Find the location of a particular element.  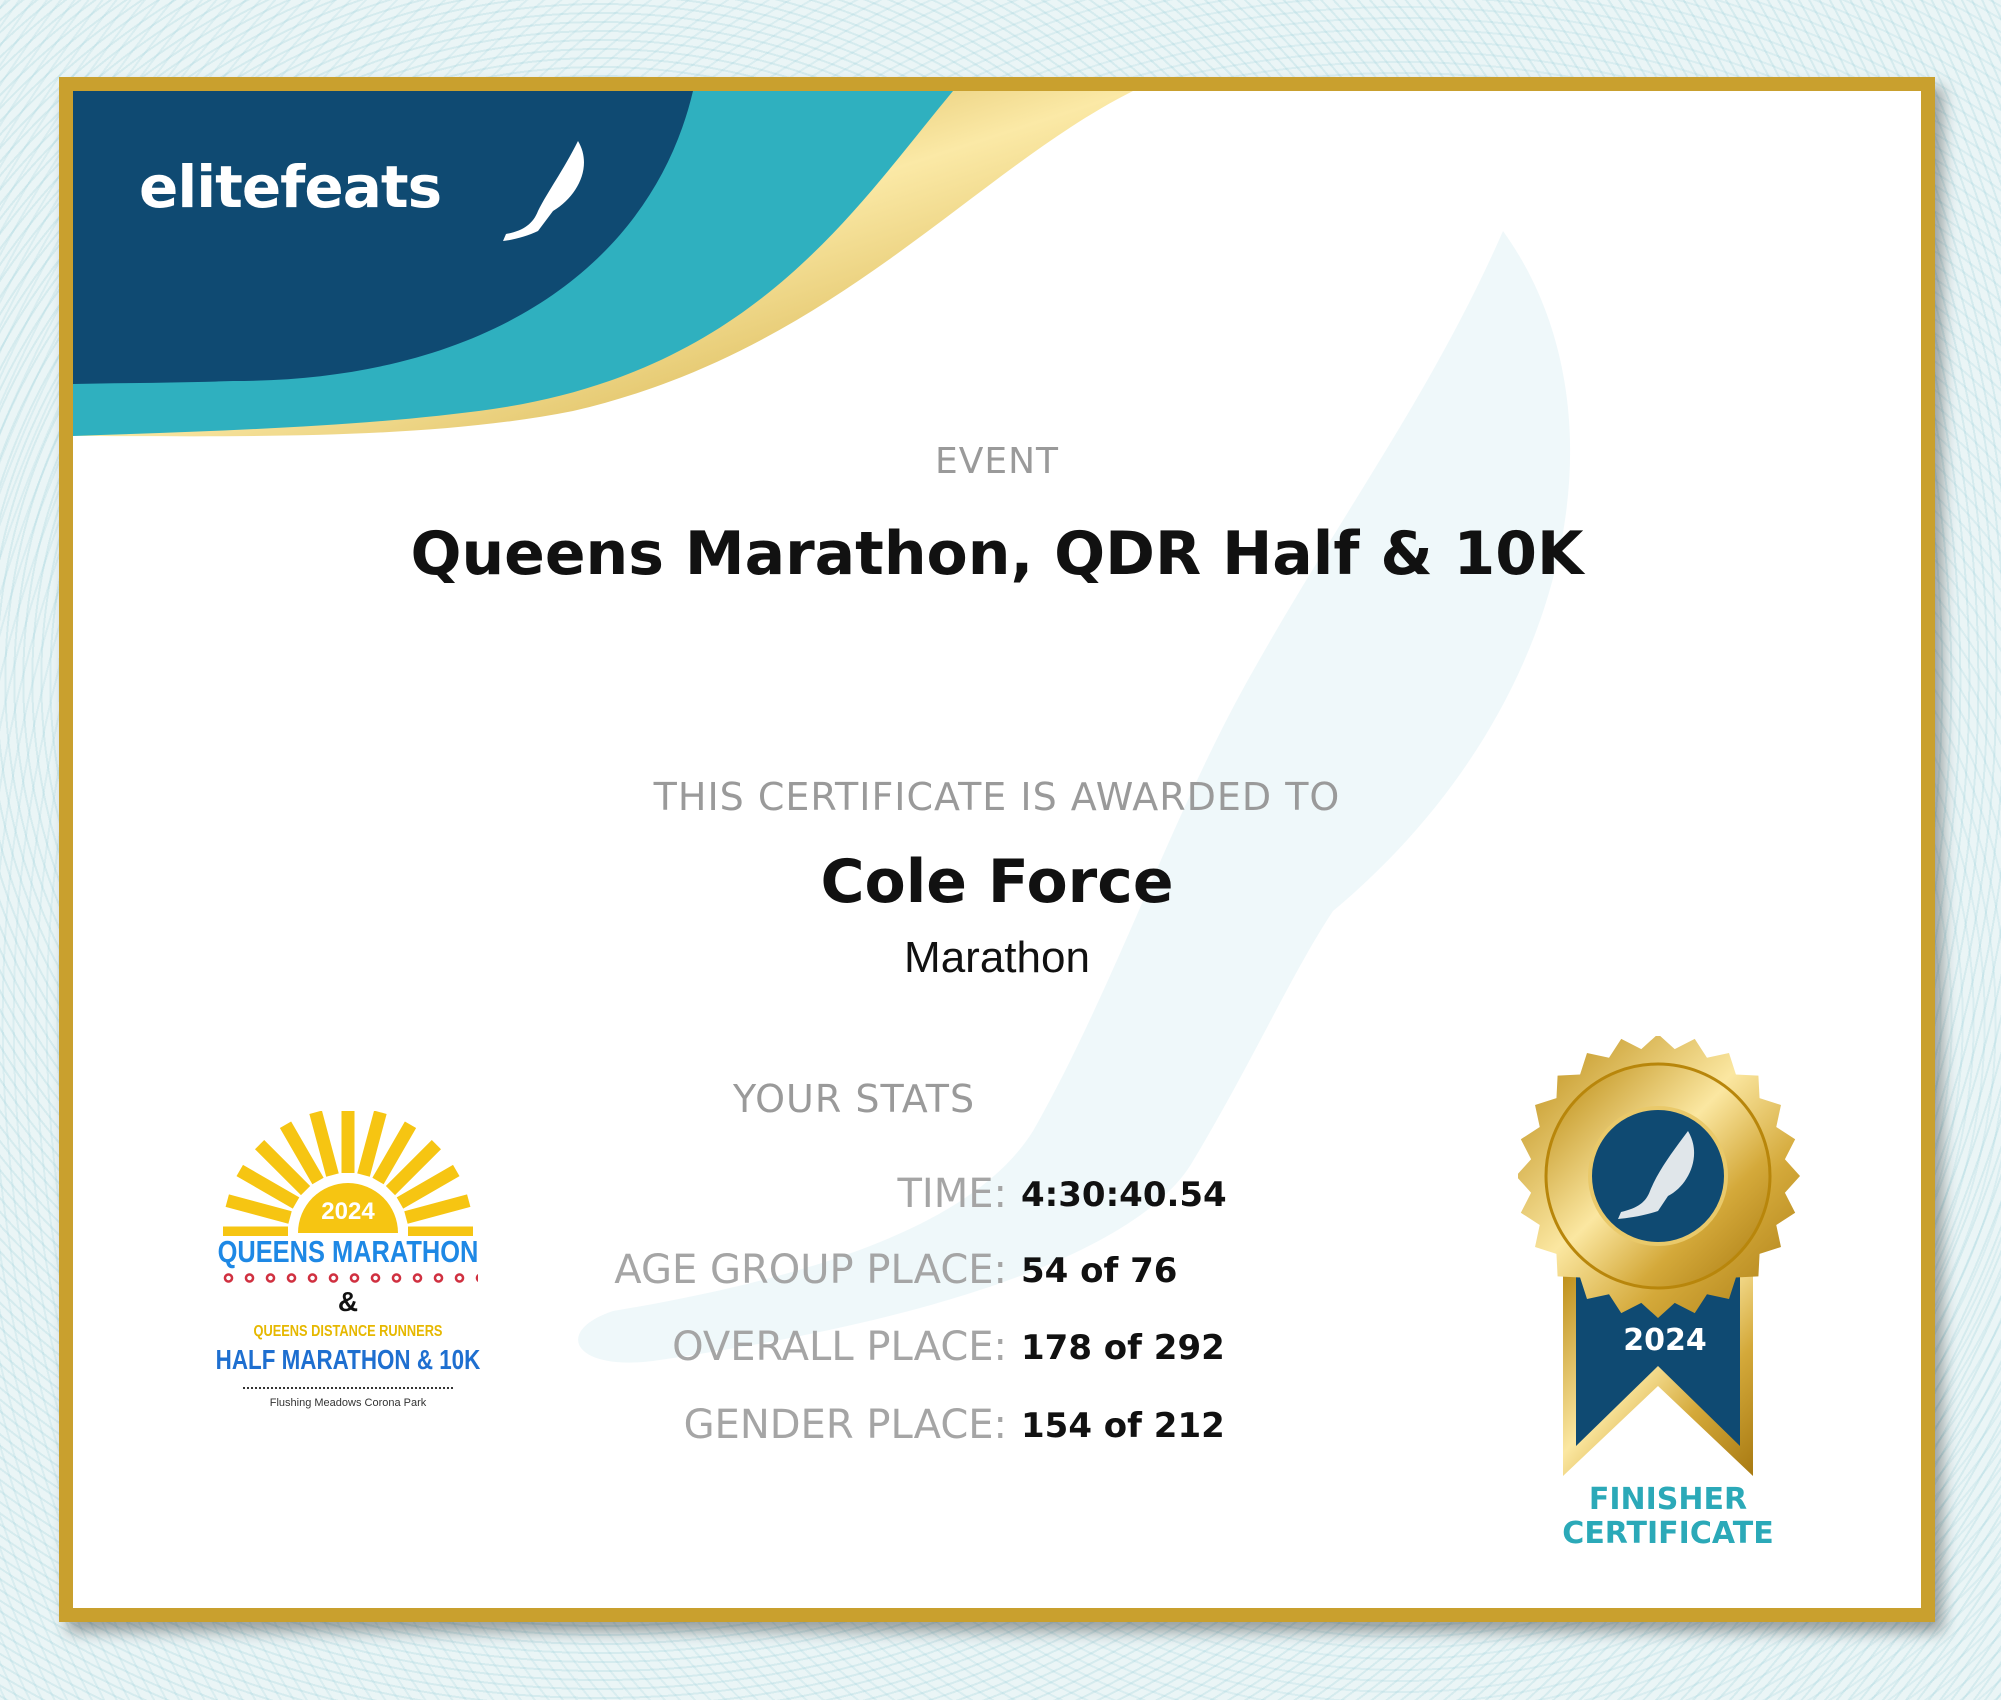

stat-row-gender: GENDER PLACE: 154 of 212 is located at coordinates (997, 1427).